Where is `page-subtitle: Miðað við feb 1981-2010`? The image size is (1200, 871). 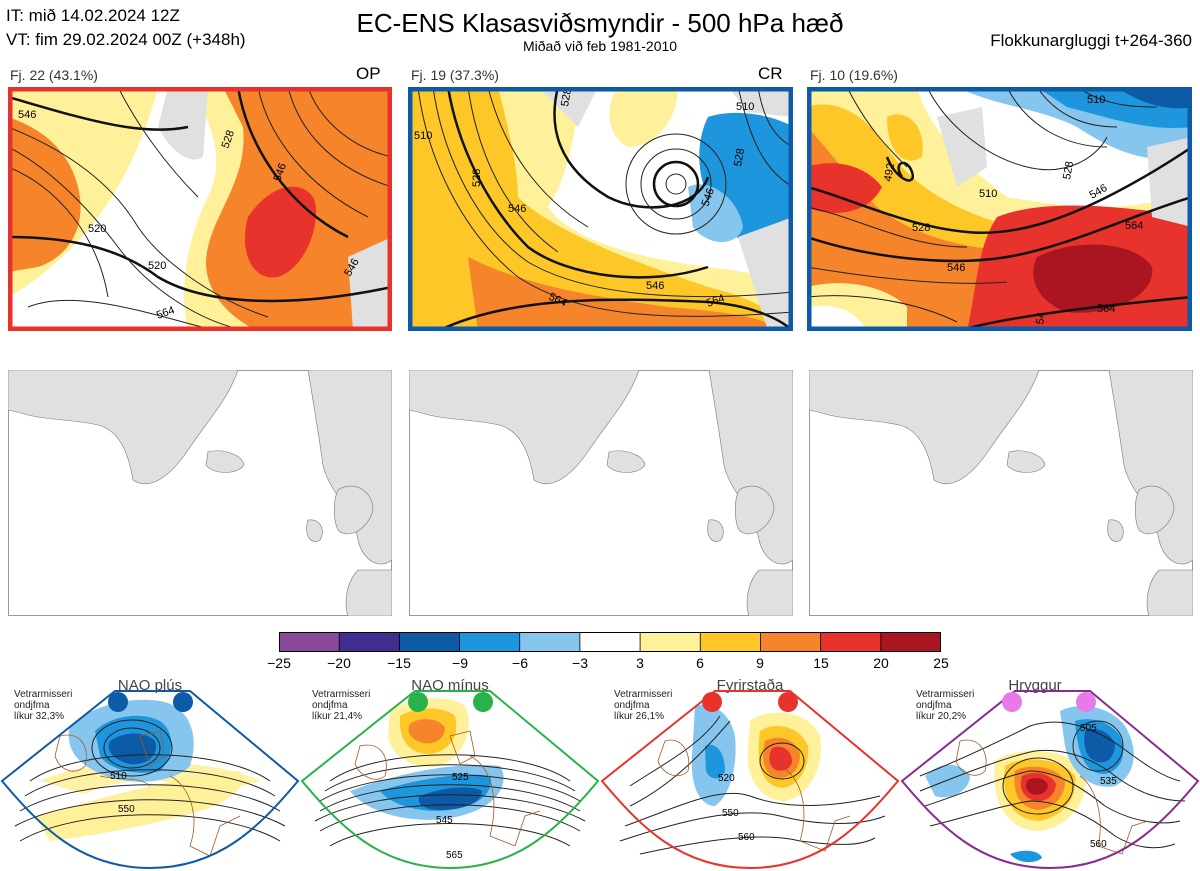 page-subtitle: Miðað við feb 1981-2010 is located at coordinates (600, 46).